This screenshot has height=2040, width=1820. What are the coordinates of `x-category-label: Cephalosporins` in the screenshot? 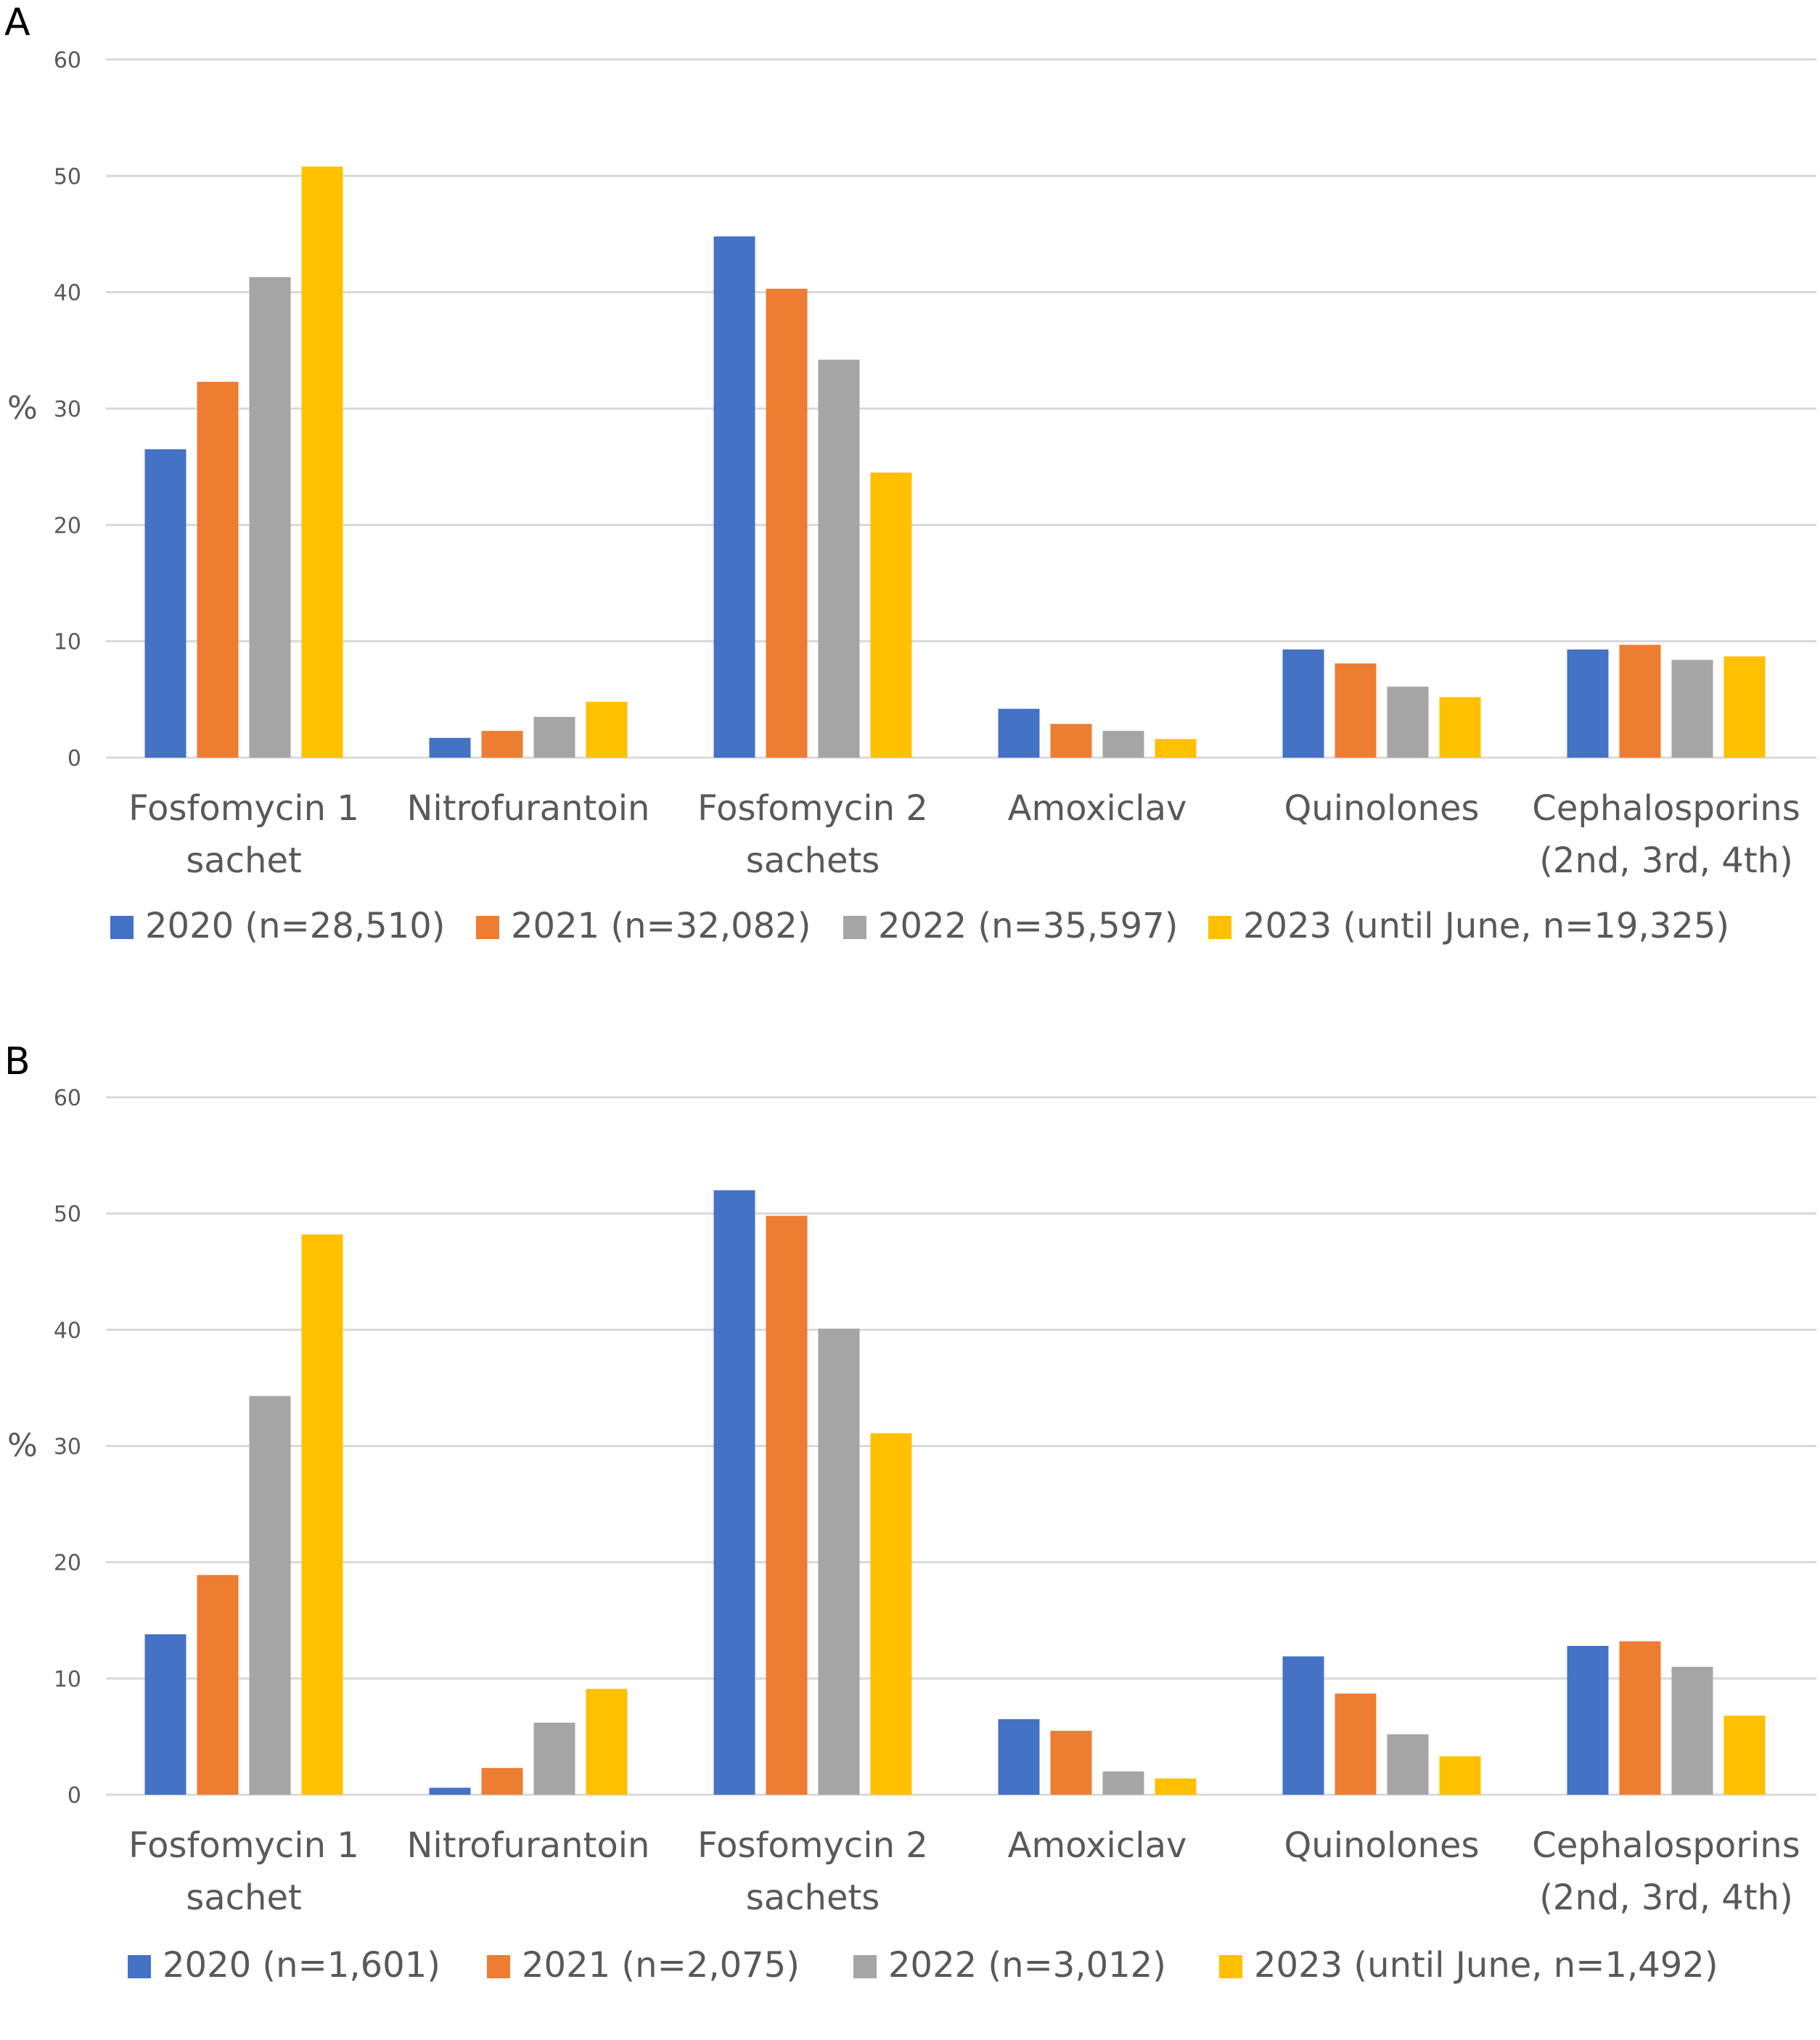 It's located at (1666, 808).